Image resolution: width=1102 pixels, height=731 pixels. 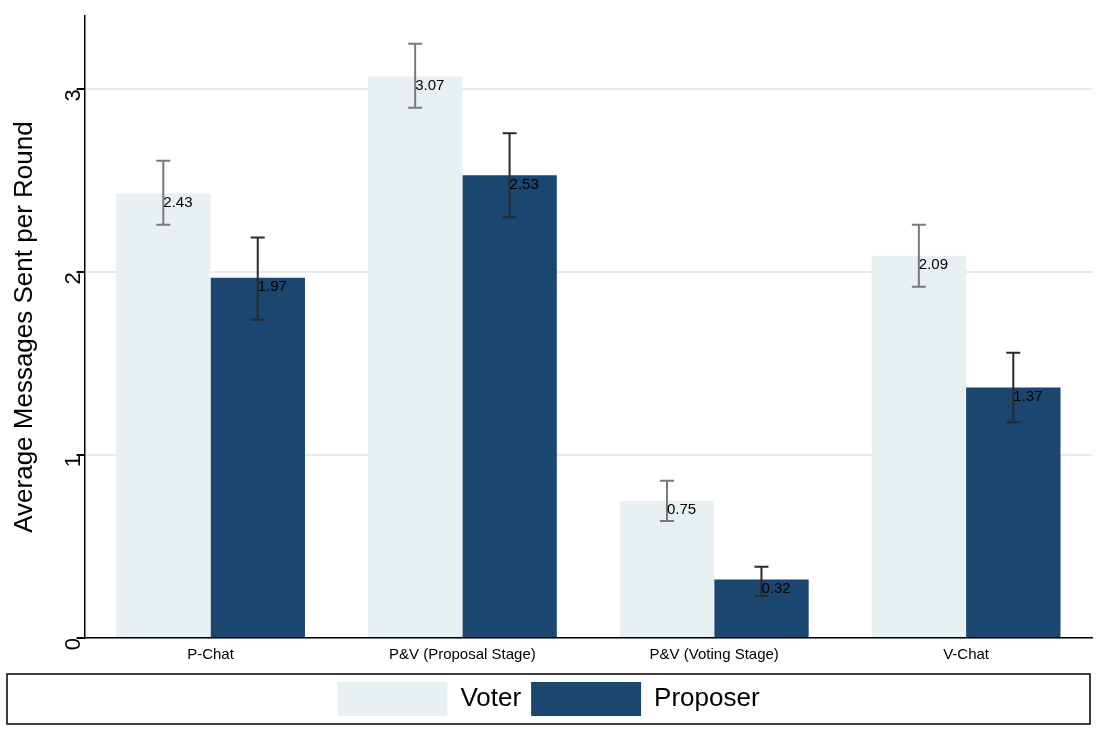 I want to click on y-tick-label: 0, so click(x=72, y=644).